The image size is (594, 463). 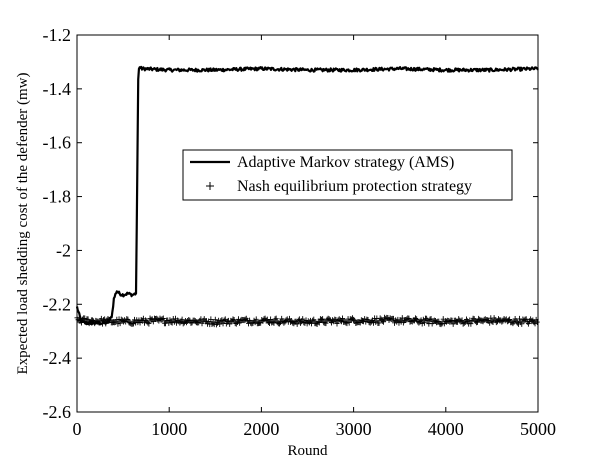 I want to click on x-tick-label: 2000, so click(x=261, y=429).